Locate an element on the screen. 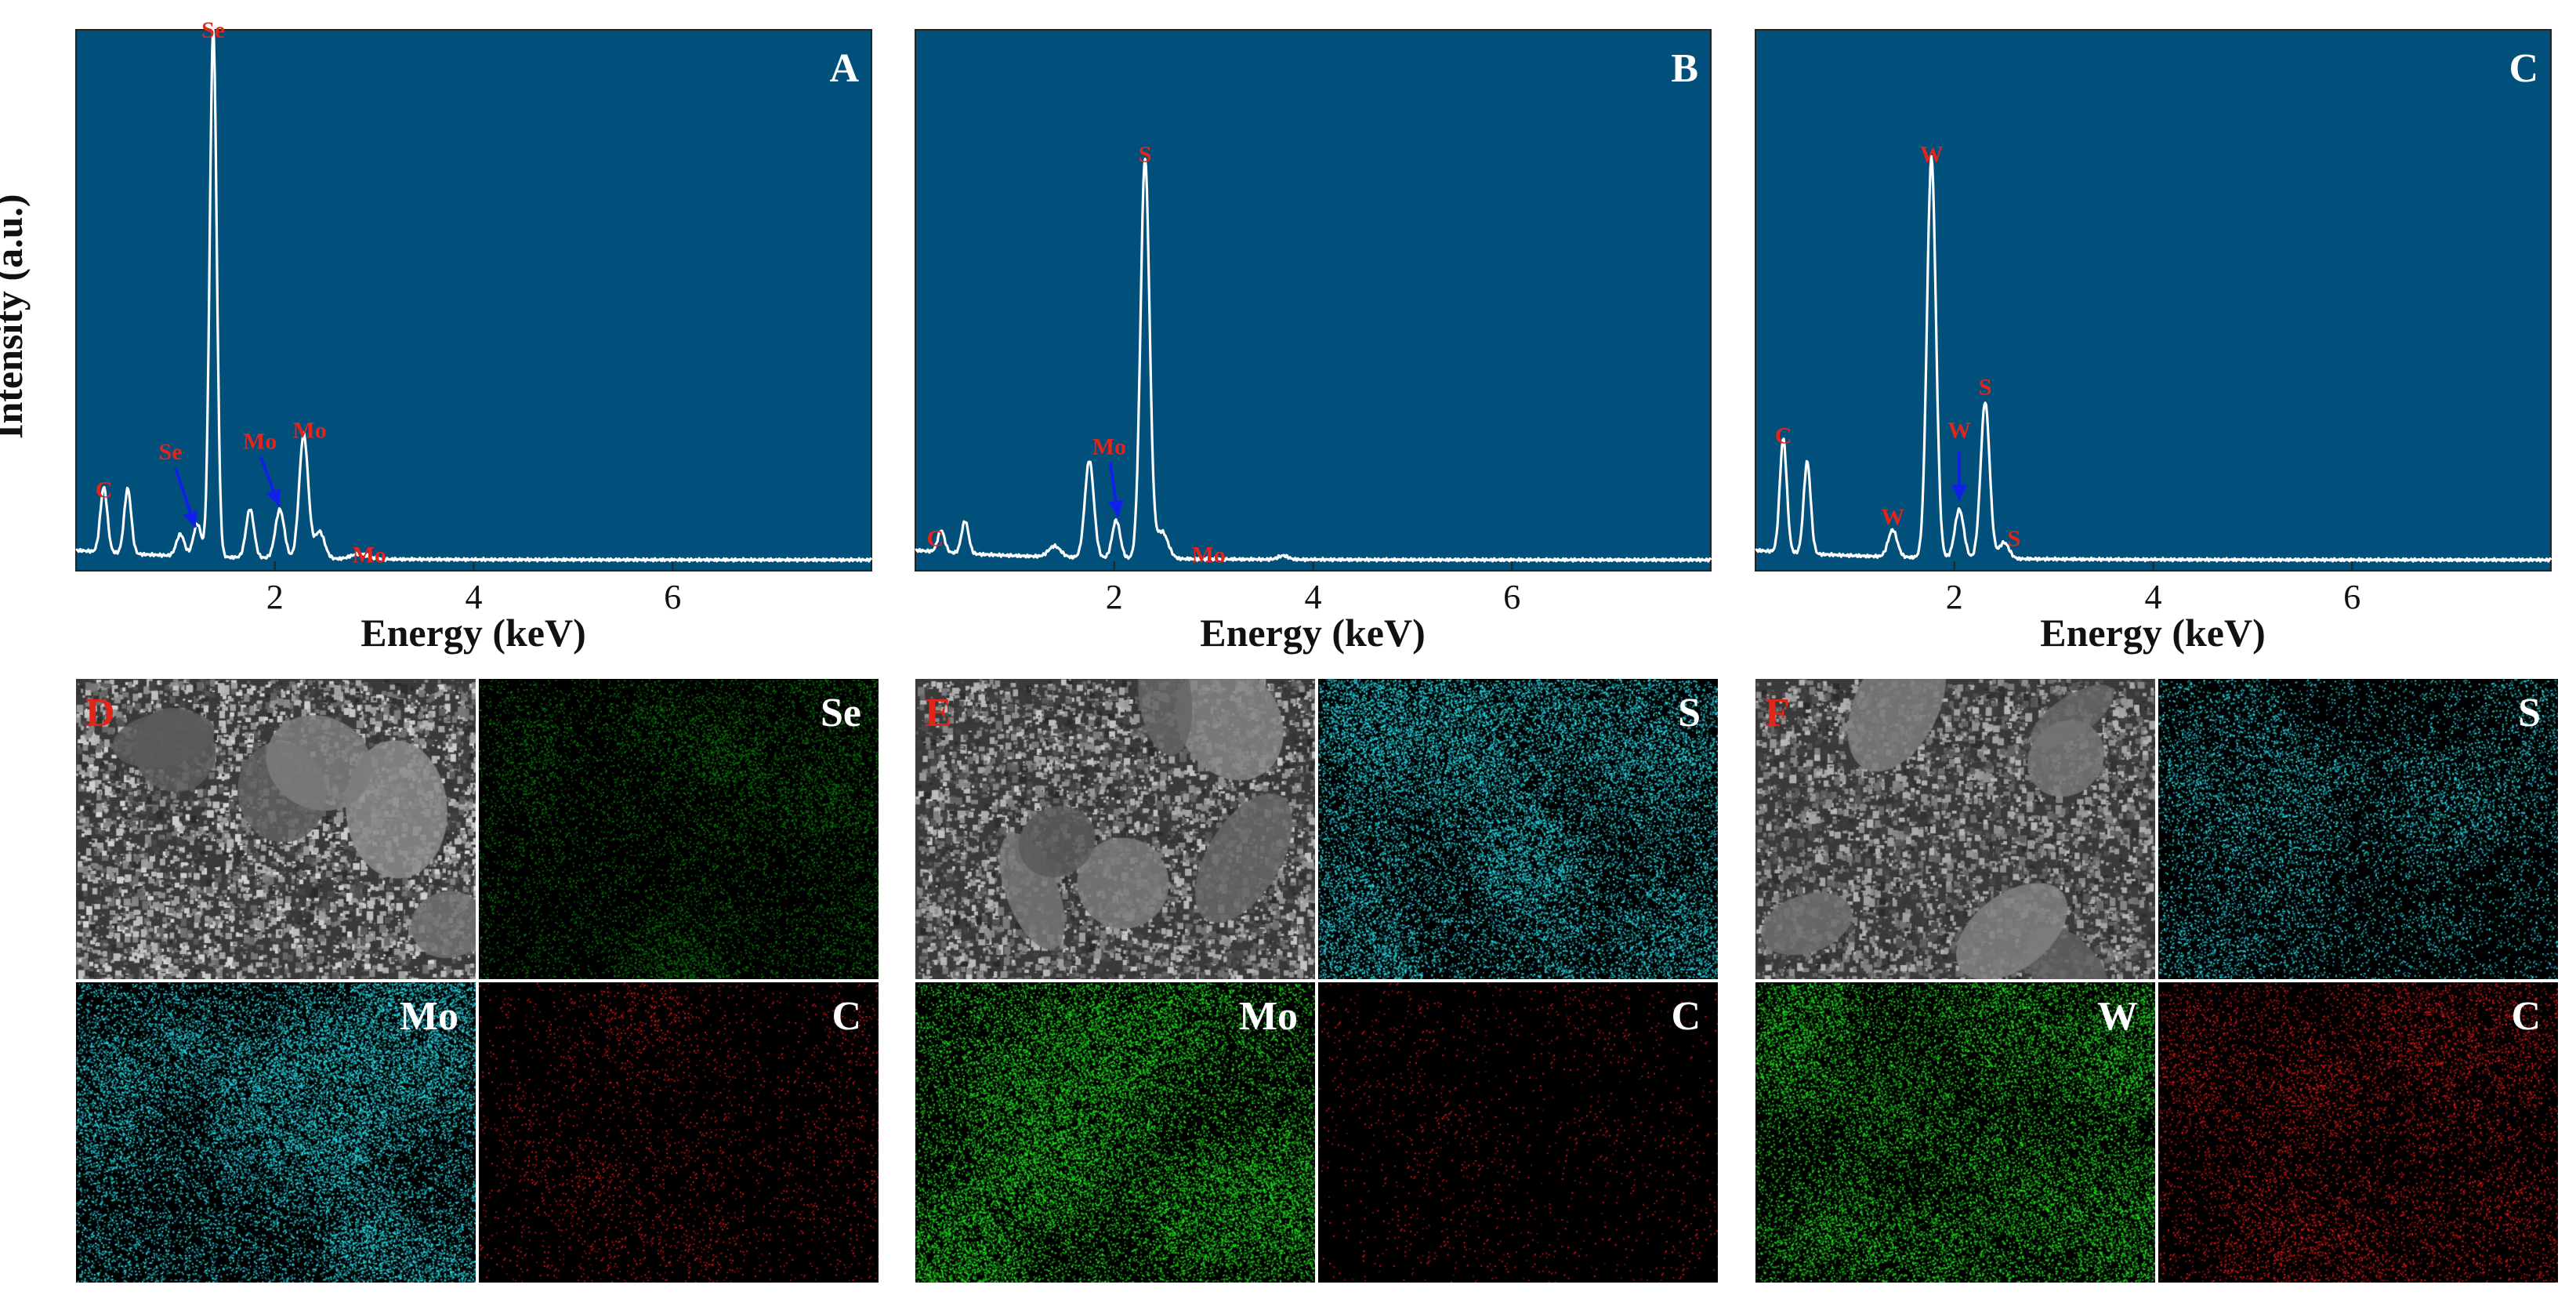 The width and height of the screenshot is (2576, 1310). element-map: W is located at coordinates (1955, 1132).